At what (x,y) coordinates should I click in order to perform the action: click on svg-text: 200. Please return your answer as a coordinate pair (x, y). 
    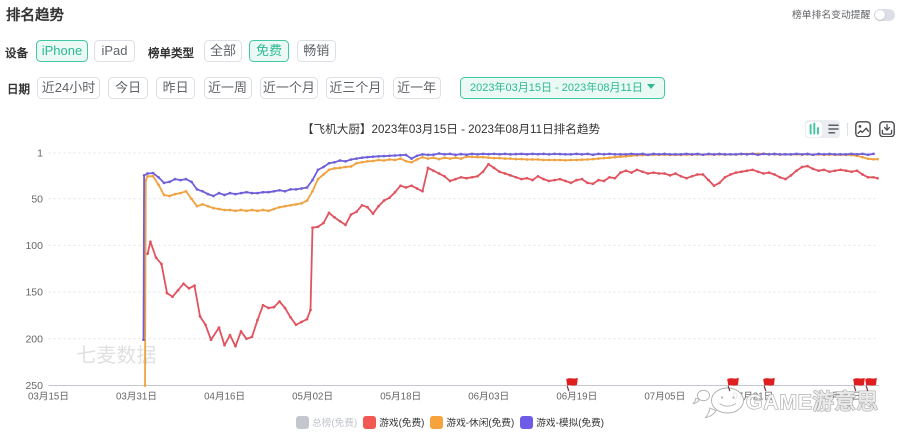
    Looking at the image, I should click on (34, 339).